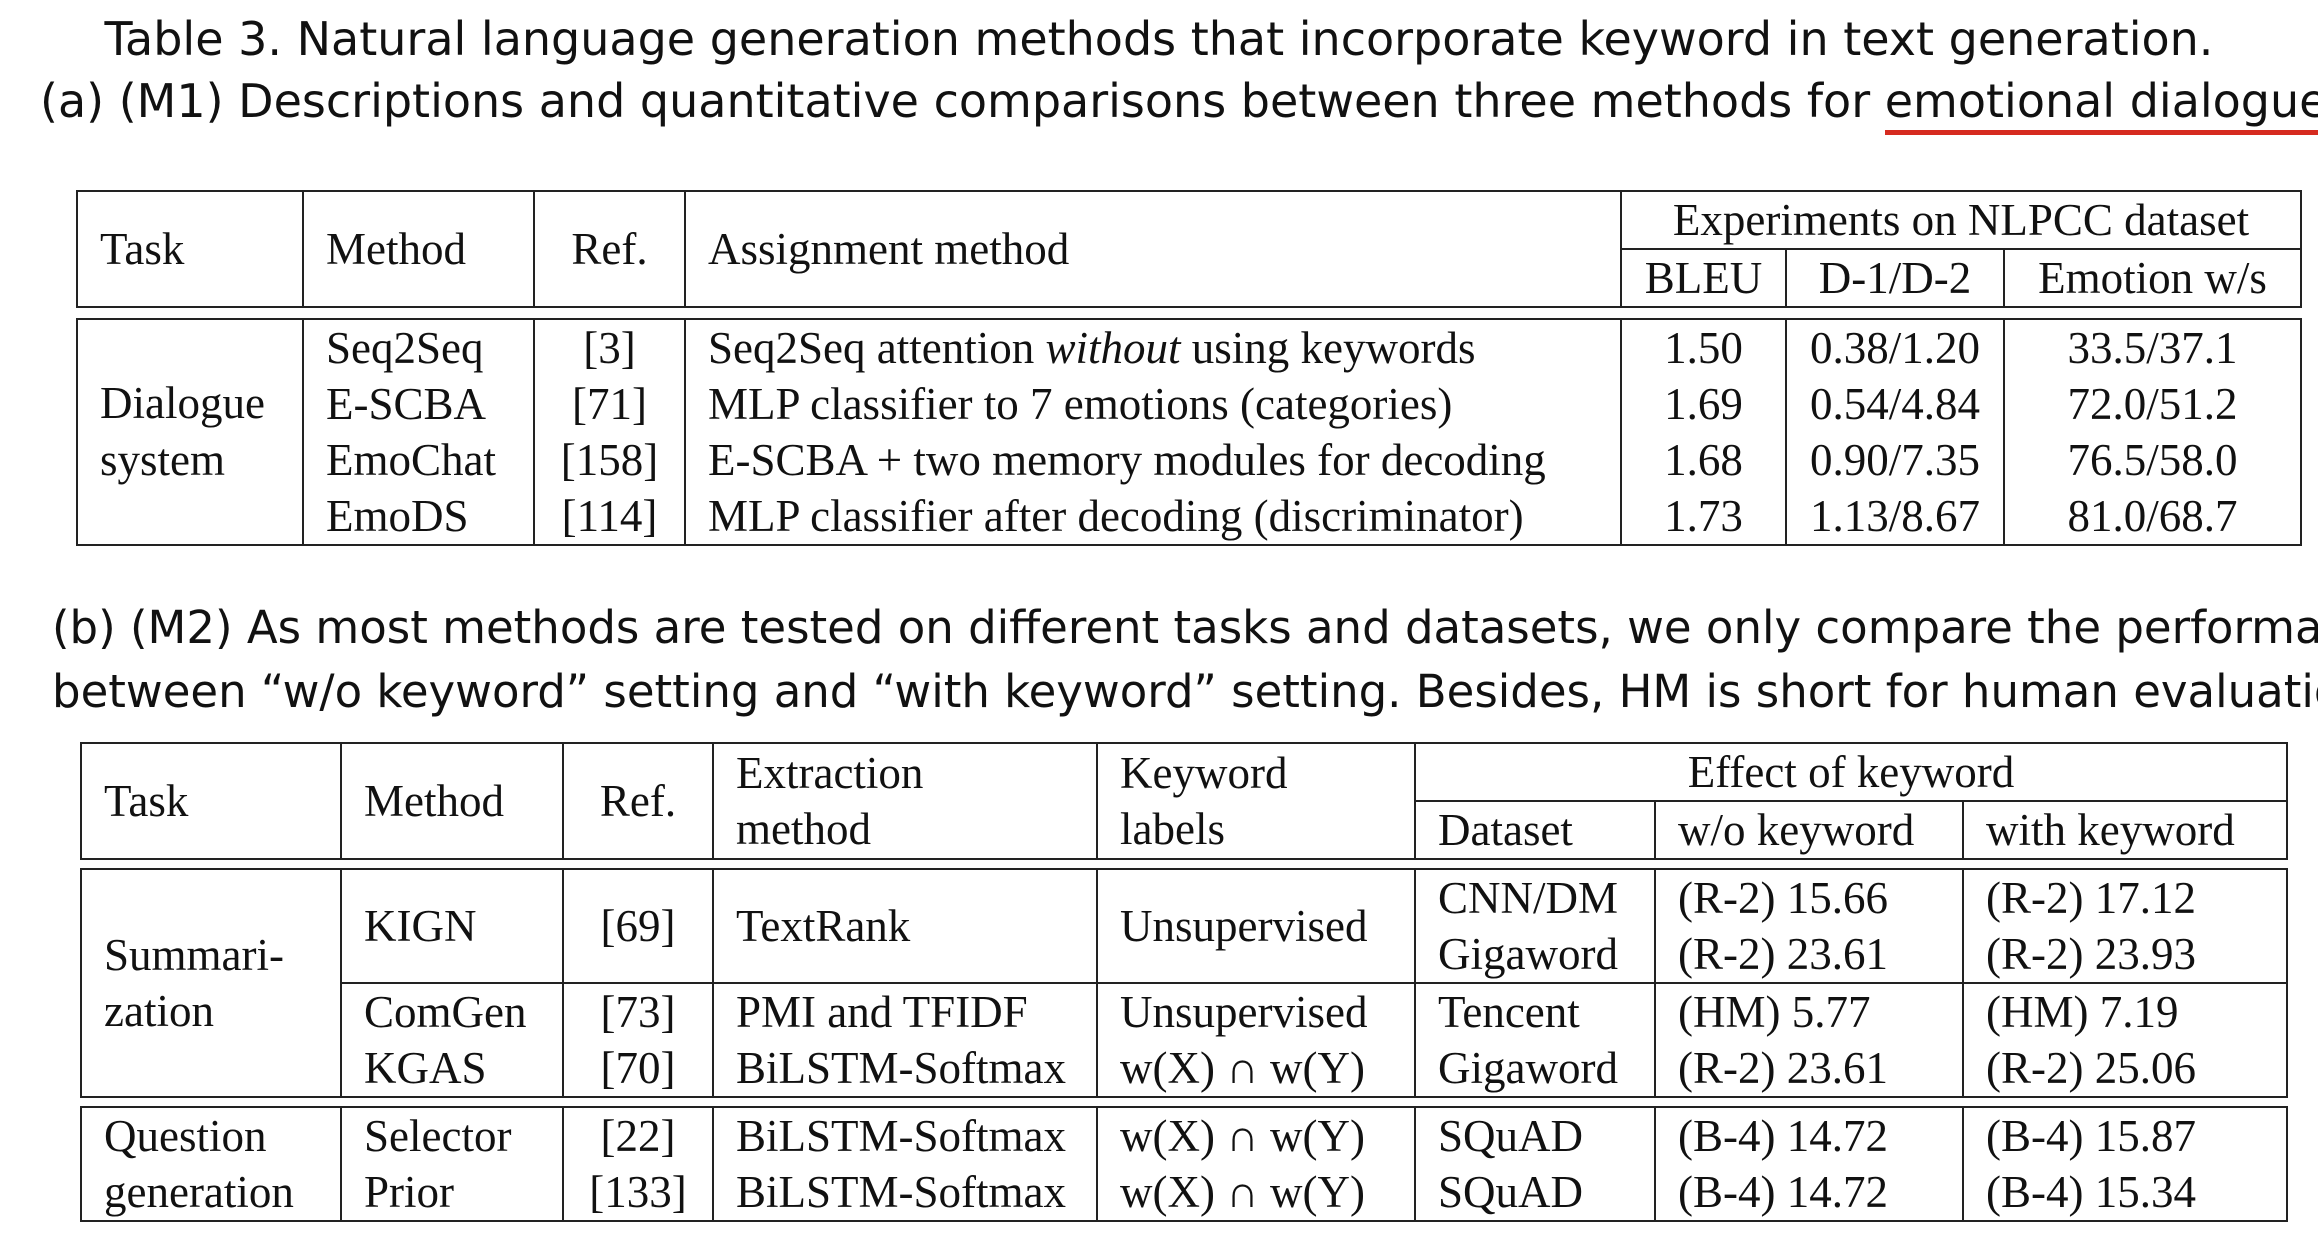  Describe the element at coordinates (2152, 517) in the screenshot. I see `emotion-cell: 81.0/68.7` at that location.